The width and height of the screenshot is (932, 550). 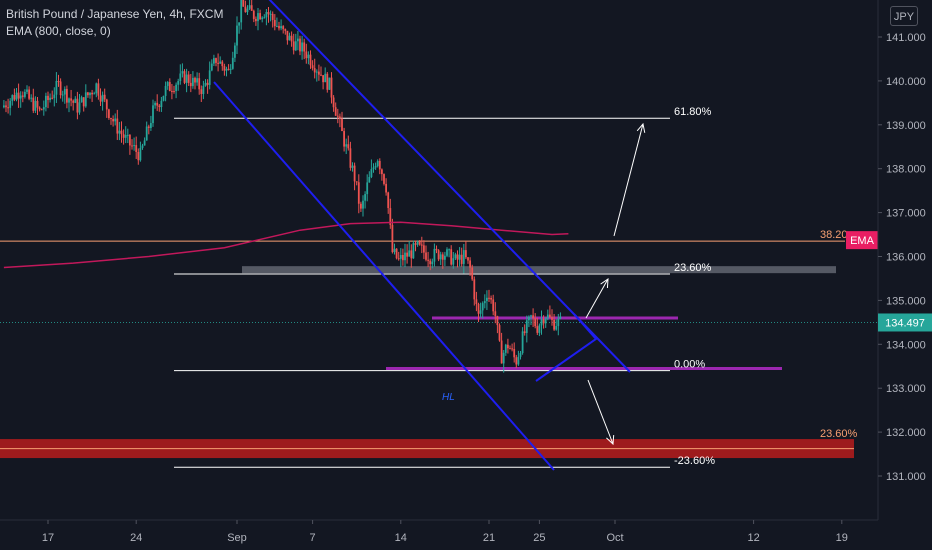 I want to click on price-tick-label: 140.000, so click(x=906, y=82).